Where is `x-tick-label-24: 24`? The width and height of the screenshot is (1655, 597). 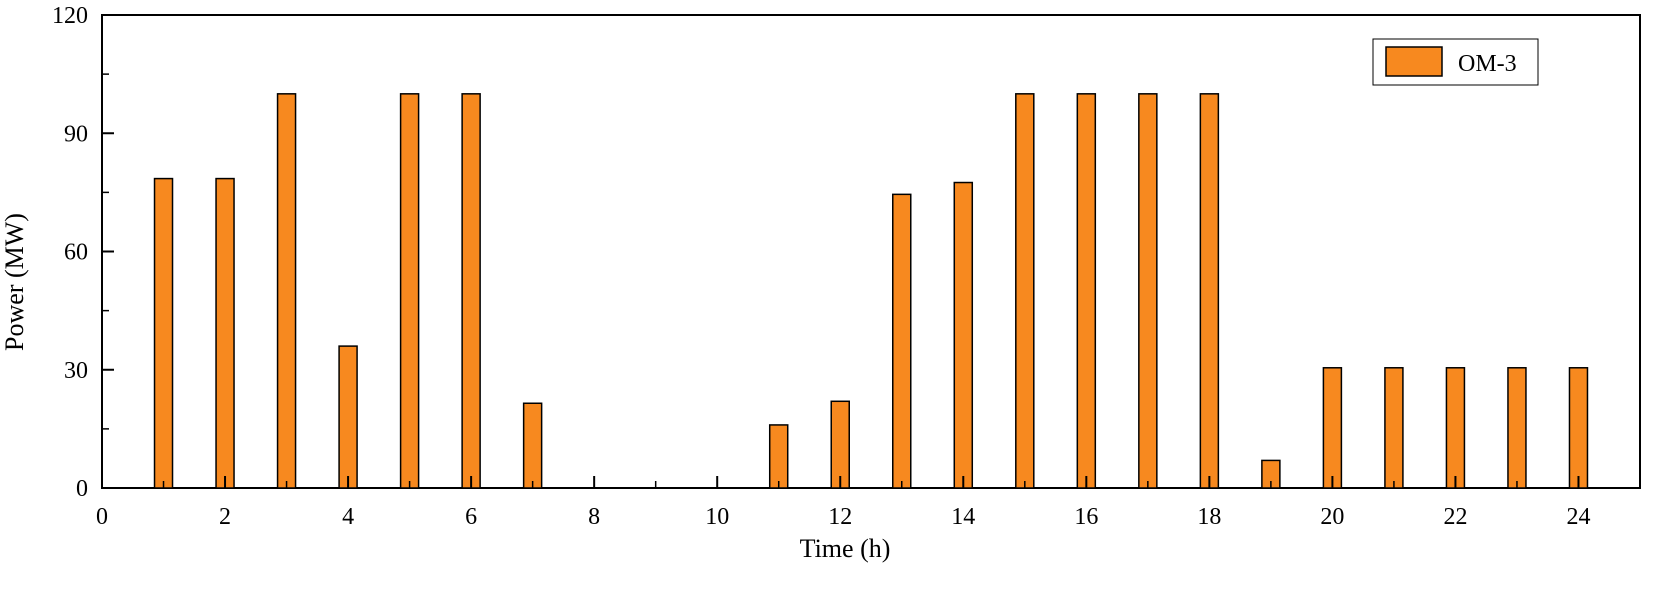
x-tick-label-24: 24 is located at coordinates (1578, 517).